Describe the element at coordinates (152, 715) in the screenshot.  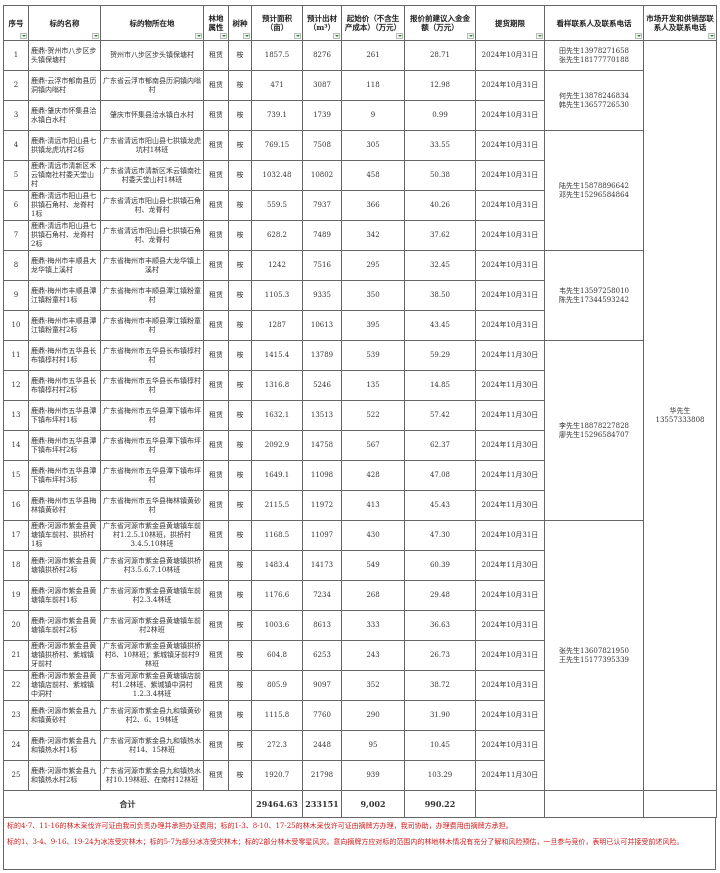
I see `lot-location: 广东省河源市紫金县九和镇黄砂村2、6、19林班` at that location.